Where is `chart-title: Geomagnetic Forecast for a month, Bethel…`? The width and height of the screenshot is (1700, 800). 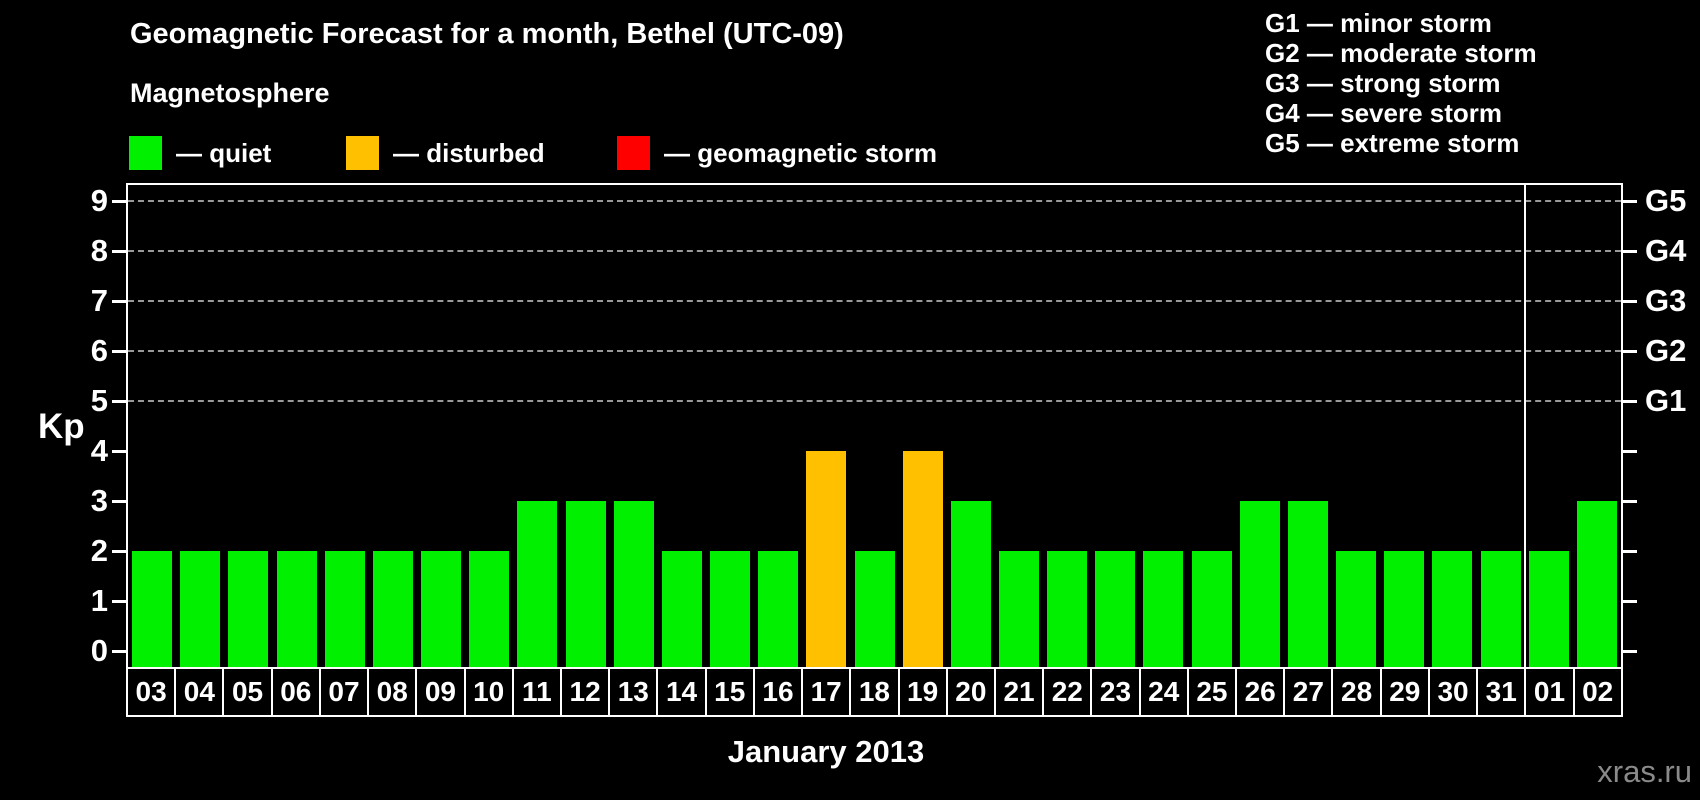
chart-title: Geomagnetic Forecast for a month, Bethel… is located at coordinates (487, 34).